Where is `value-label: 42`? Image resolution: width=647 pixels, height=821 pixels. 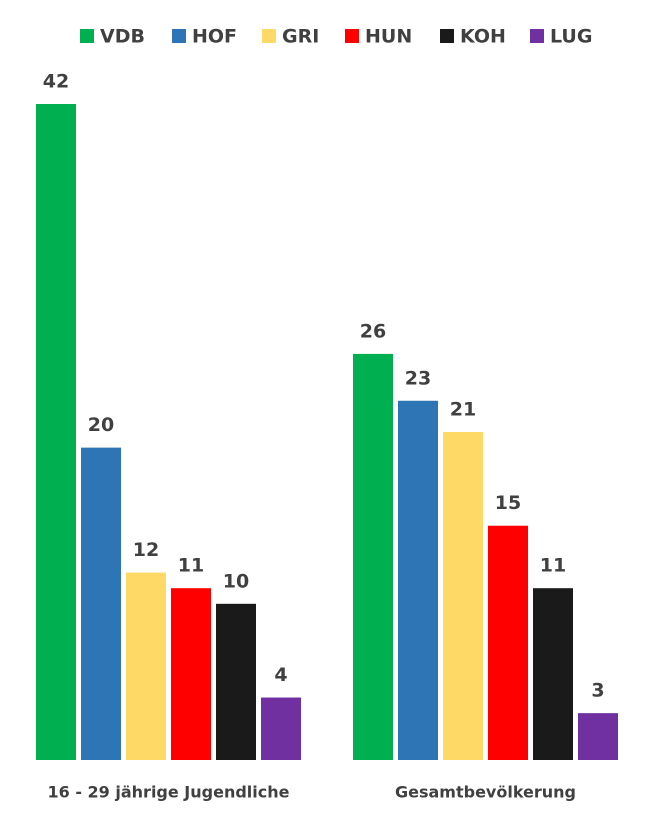 value-label: 42 is located at coordinates (56, 82).